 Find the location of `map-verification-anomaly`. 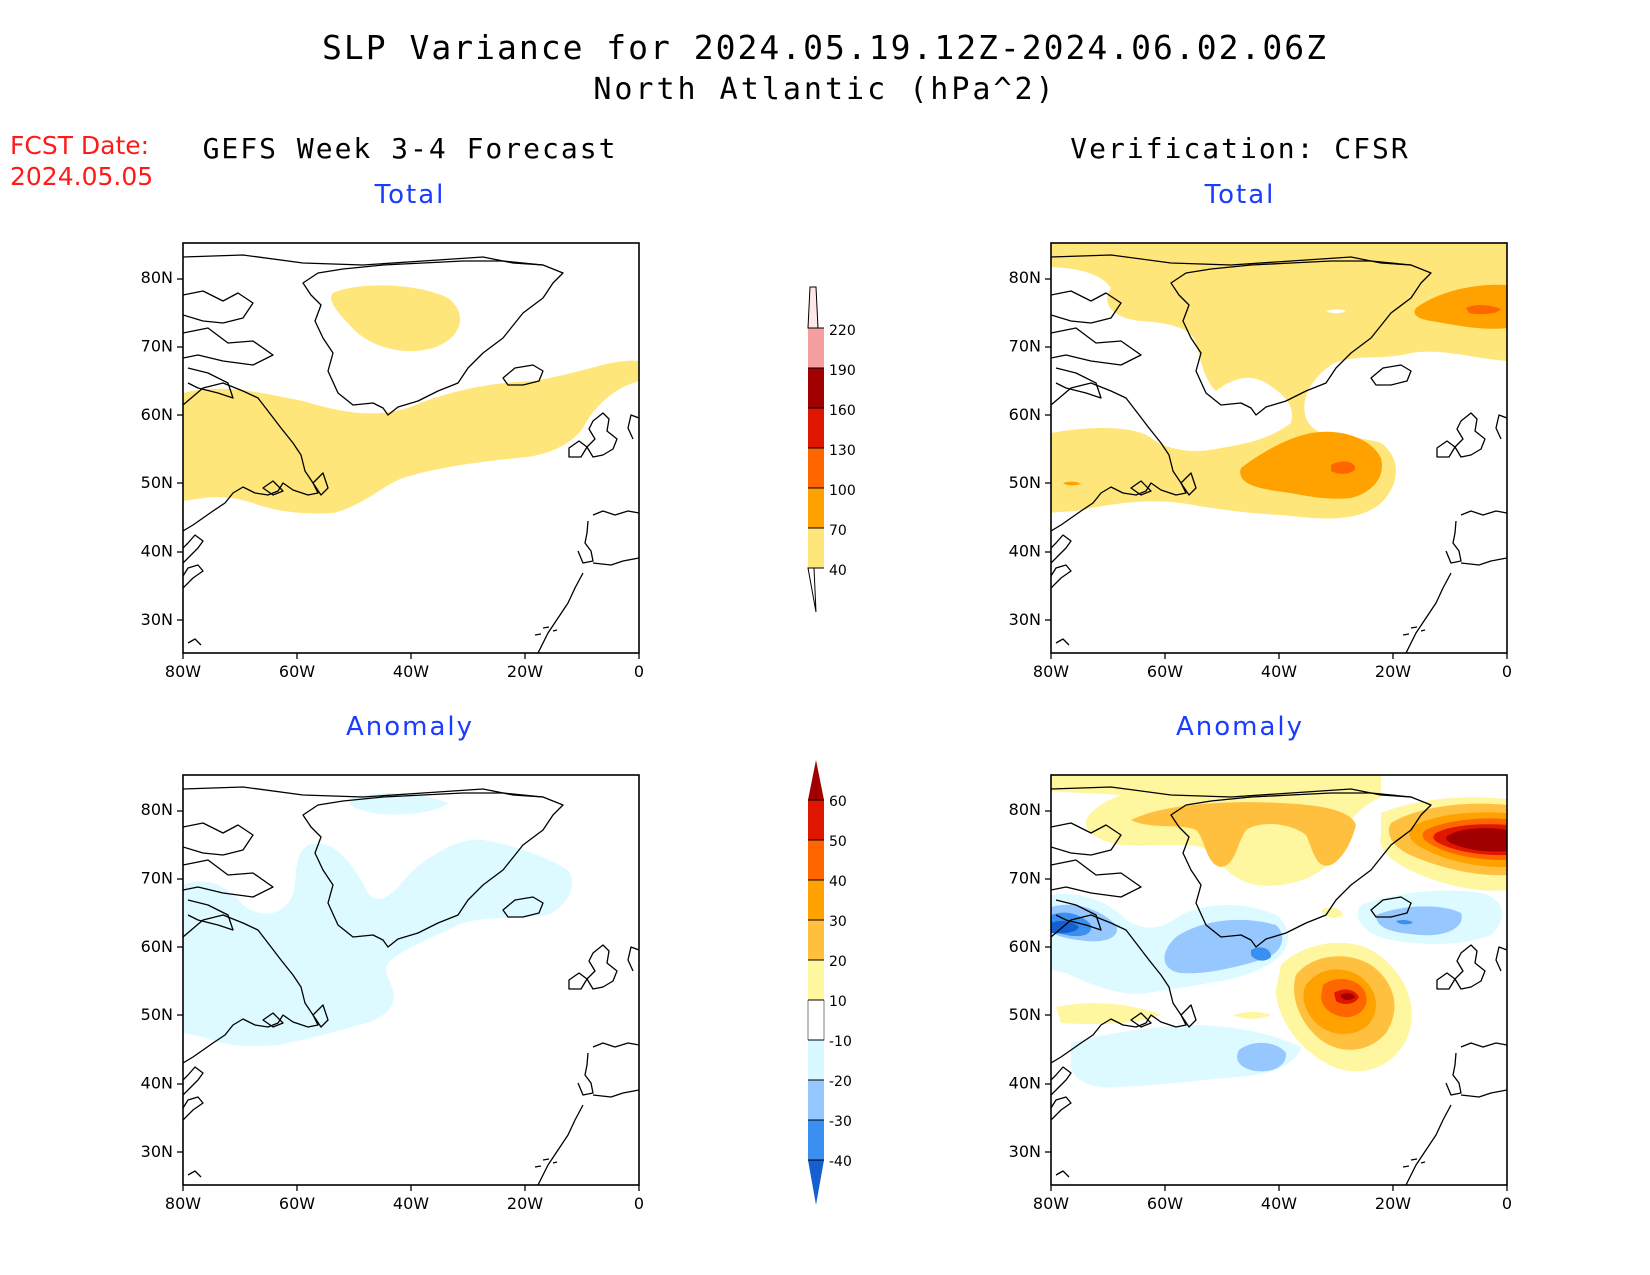

map-verification-anomaly is located at coordinates (1276, 983).